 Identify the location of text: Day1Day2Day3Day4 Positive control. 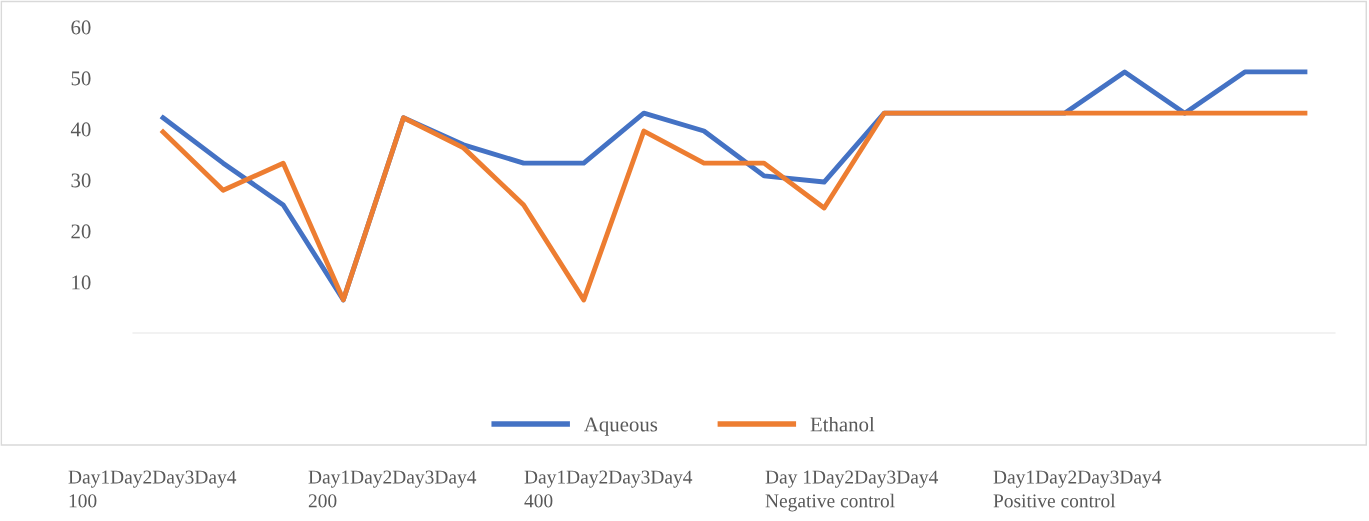
(1077, 489).